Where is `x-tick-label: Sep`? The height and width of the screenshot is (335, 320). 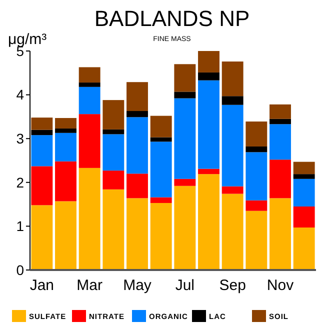
x-tick-label: Sep is located at coordinates (232, 285).